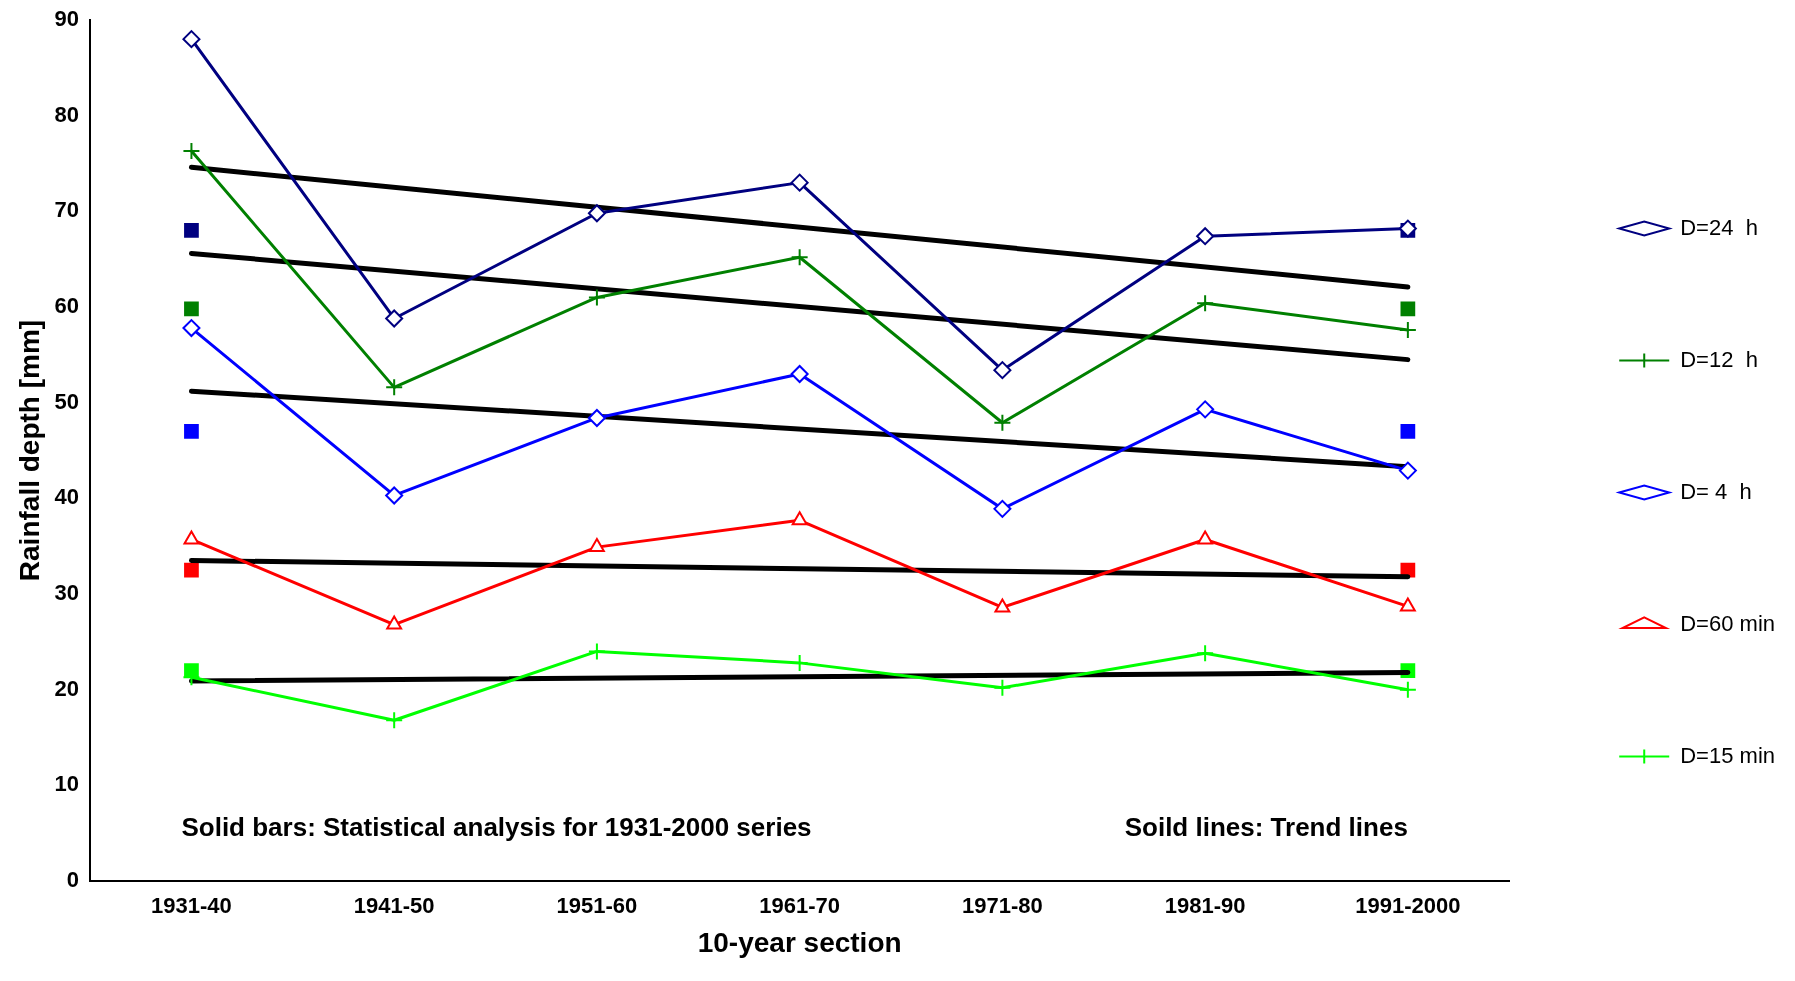  I want to click on legend-label: D=12 h, so click(1719, 359).